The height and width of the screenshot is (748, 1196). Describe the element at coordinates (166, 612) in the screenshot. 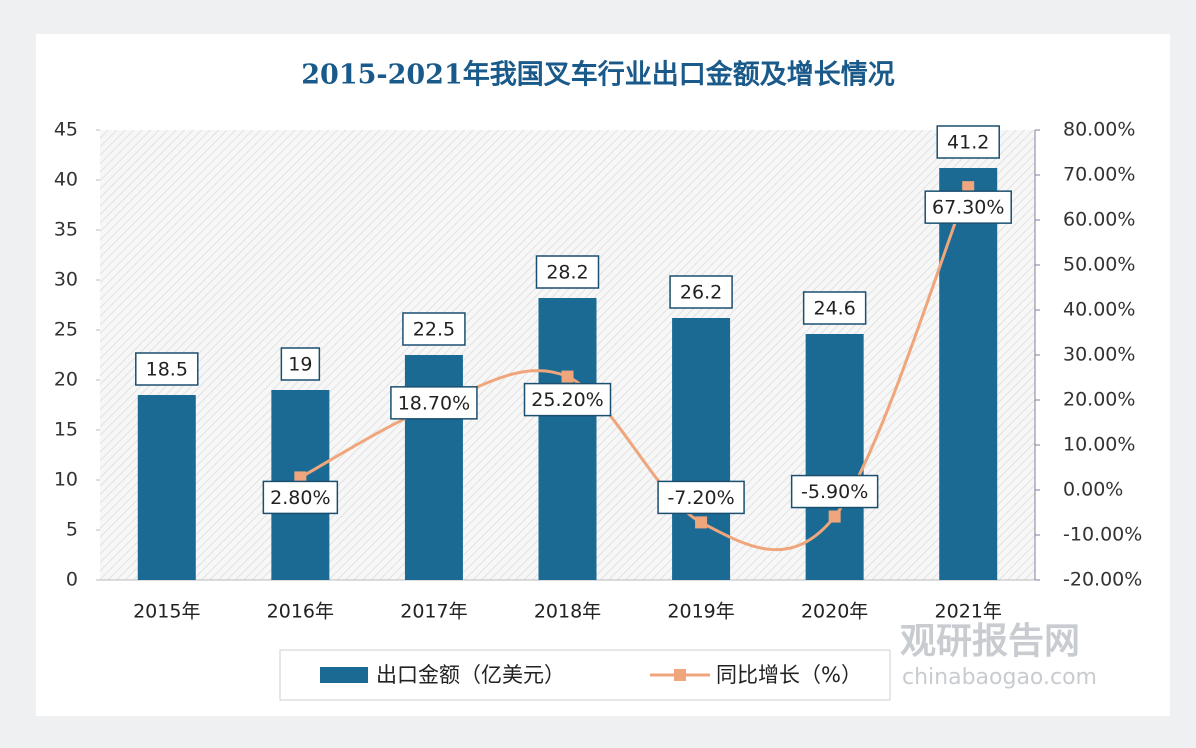

I see `x-tick-label: 2015年` at that location.